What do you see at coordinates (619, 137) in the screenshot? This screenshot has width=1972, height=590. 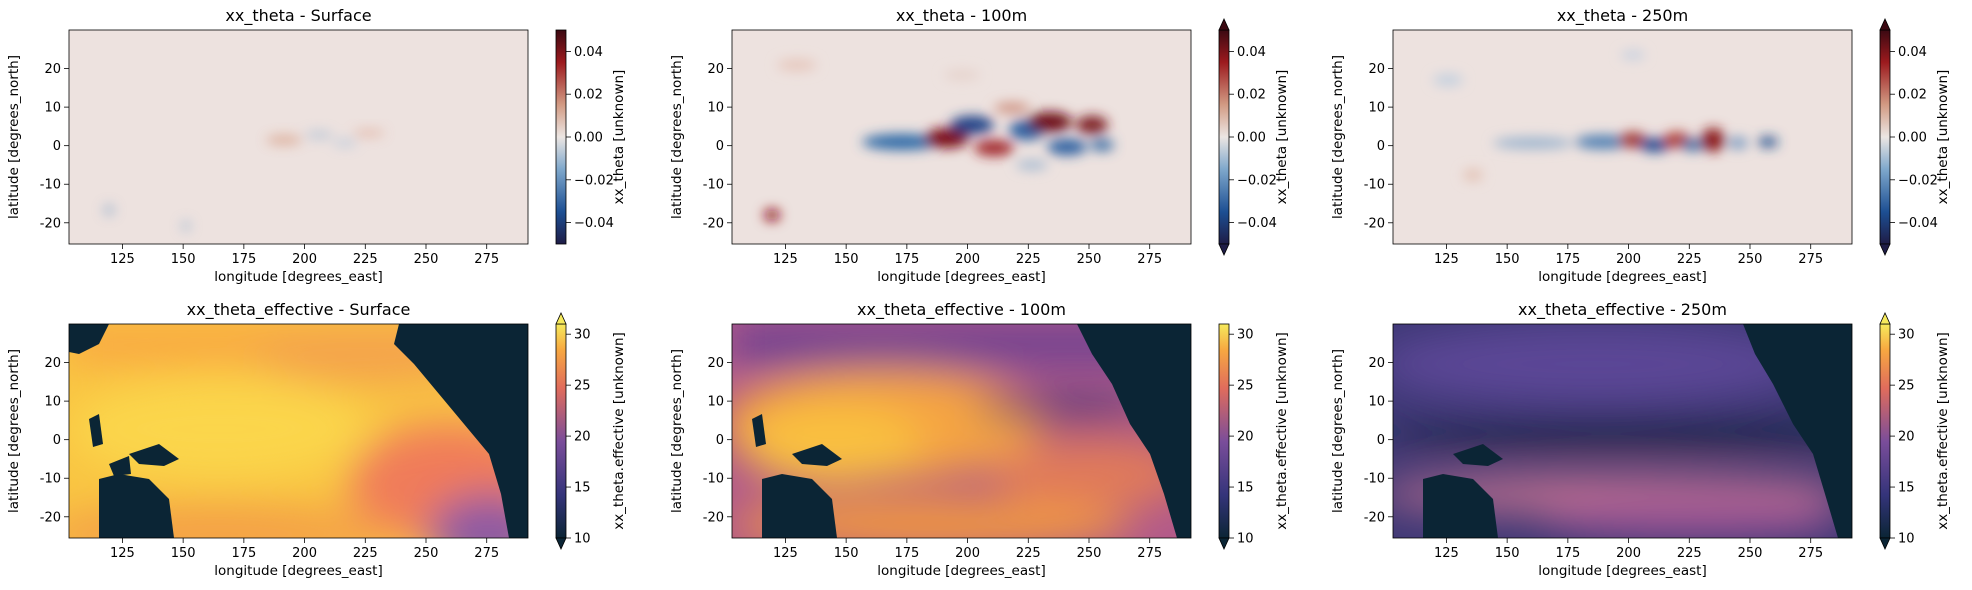 I see `colorbar-label: xx_theta [unknown]` at bounding box center [619, 137].